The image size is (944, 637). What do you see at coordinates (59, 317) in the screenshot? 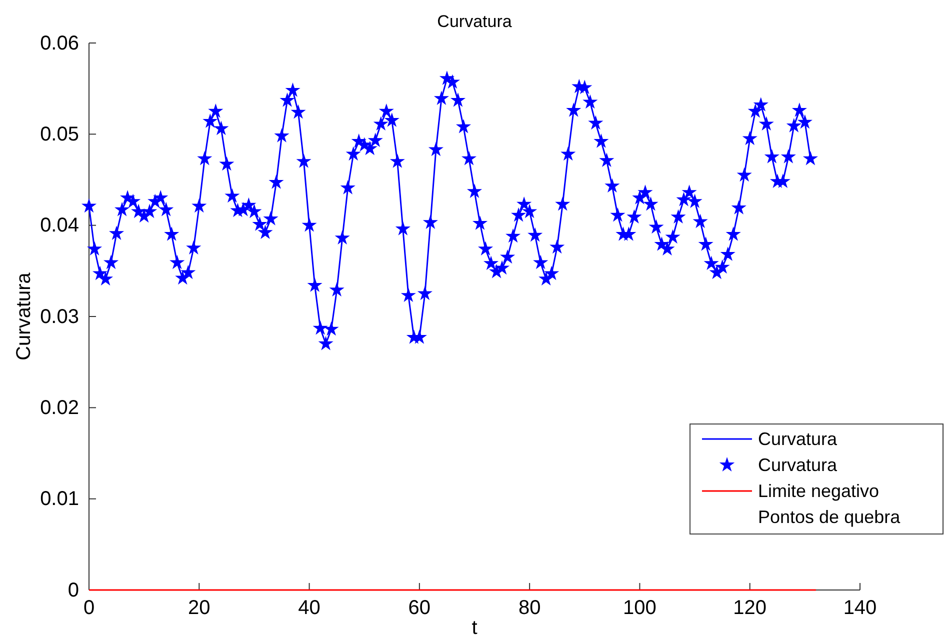
I see `y-tick-label: 0.03` at bounding box center [59, 317].